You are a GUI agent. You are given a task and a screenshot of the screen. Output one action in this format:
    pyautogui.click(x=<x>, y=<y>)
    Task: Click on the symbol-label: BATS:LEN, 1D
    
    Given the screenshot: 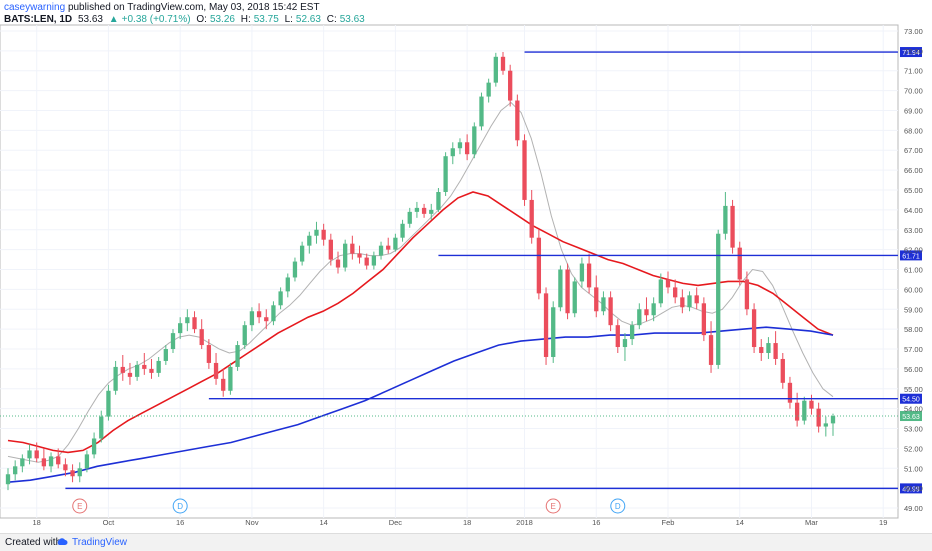 What is the action you would take?
    pyautogui.click(x=38, y=19)
    